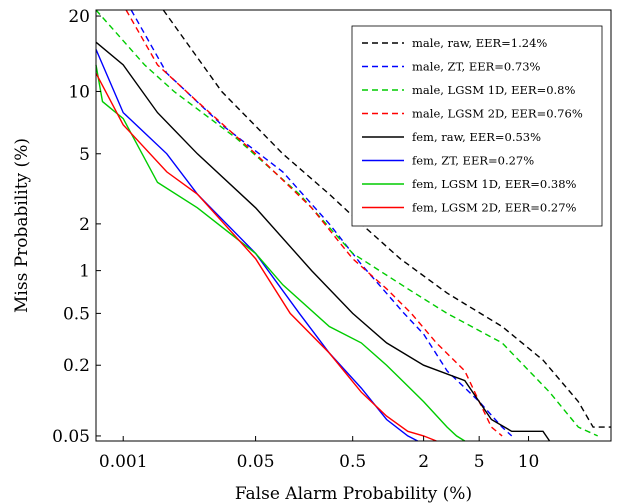  I want to click on legend-label-6: fem, ZT, EER=0.27%, so click(473, 161).